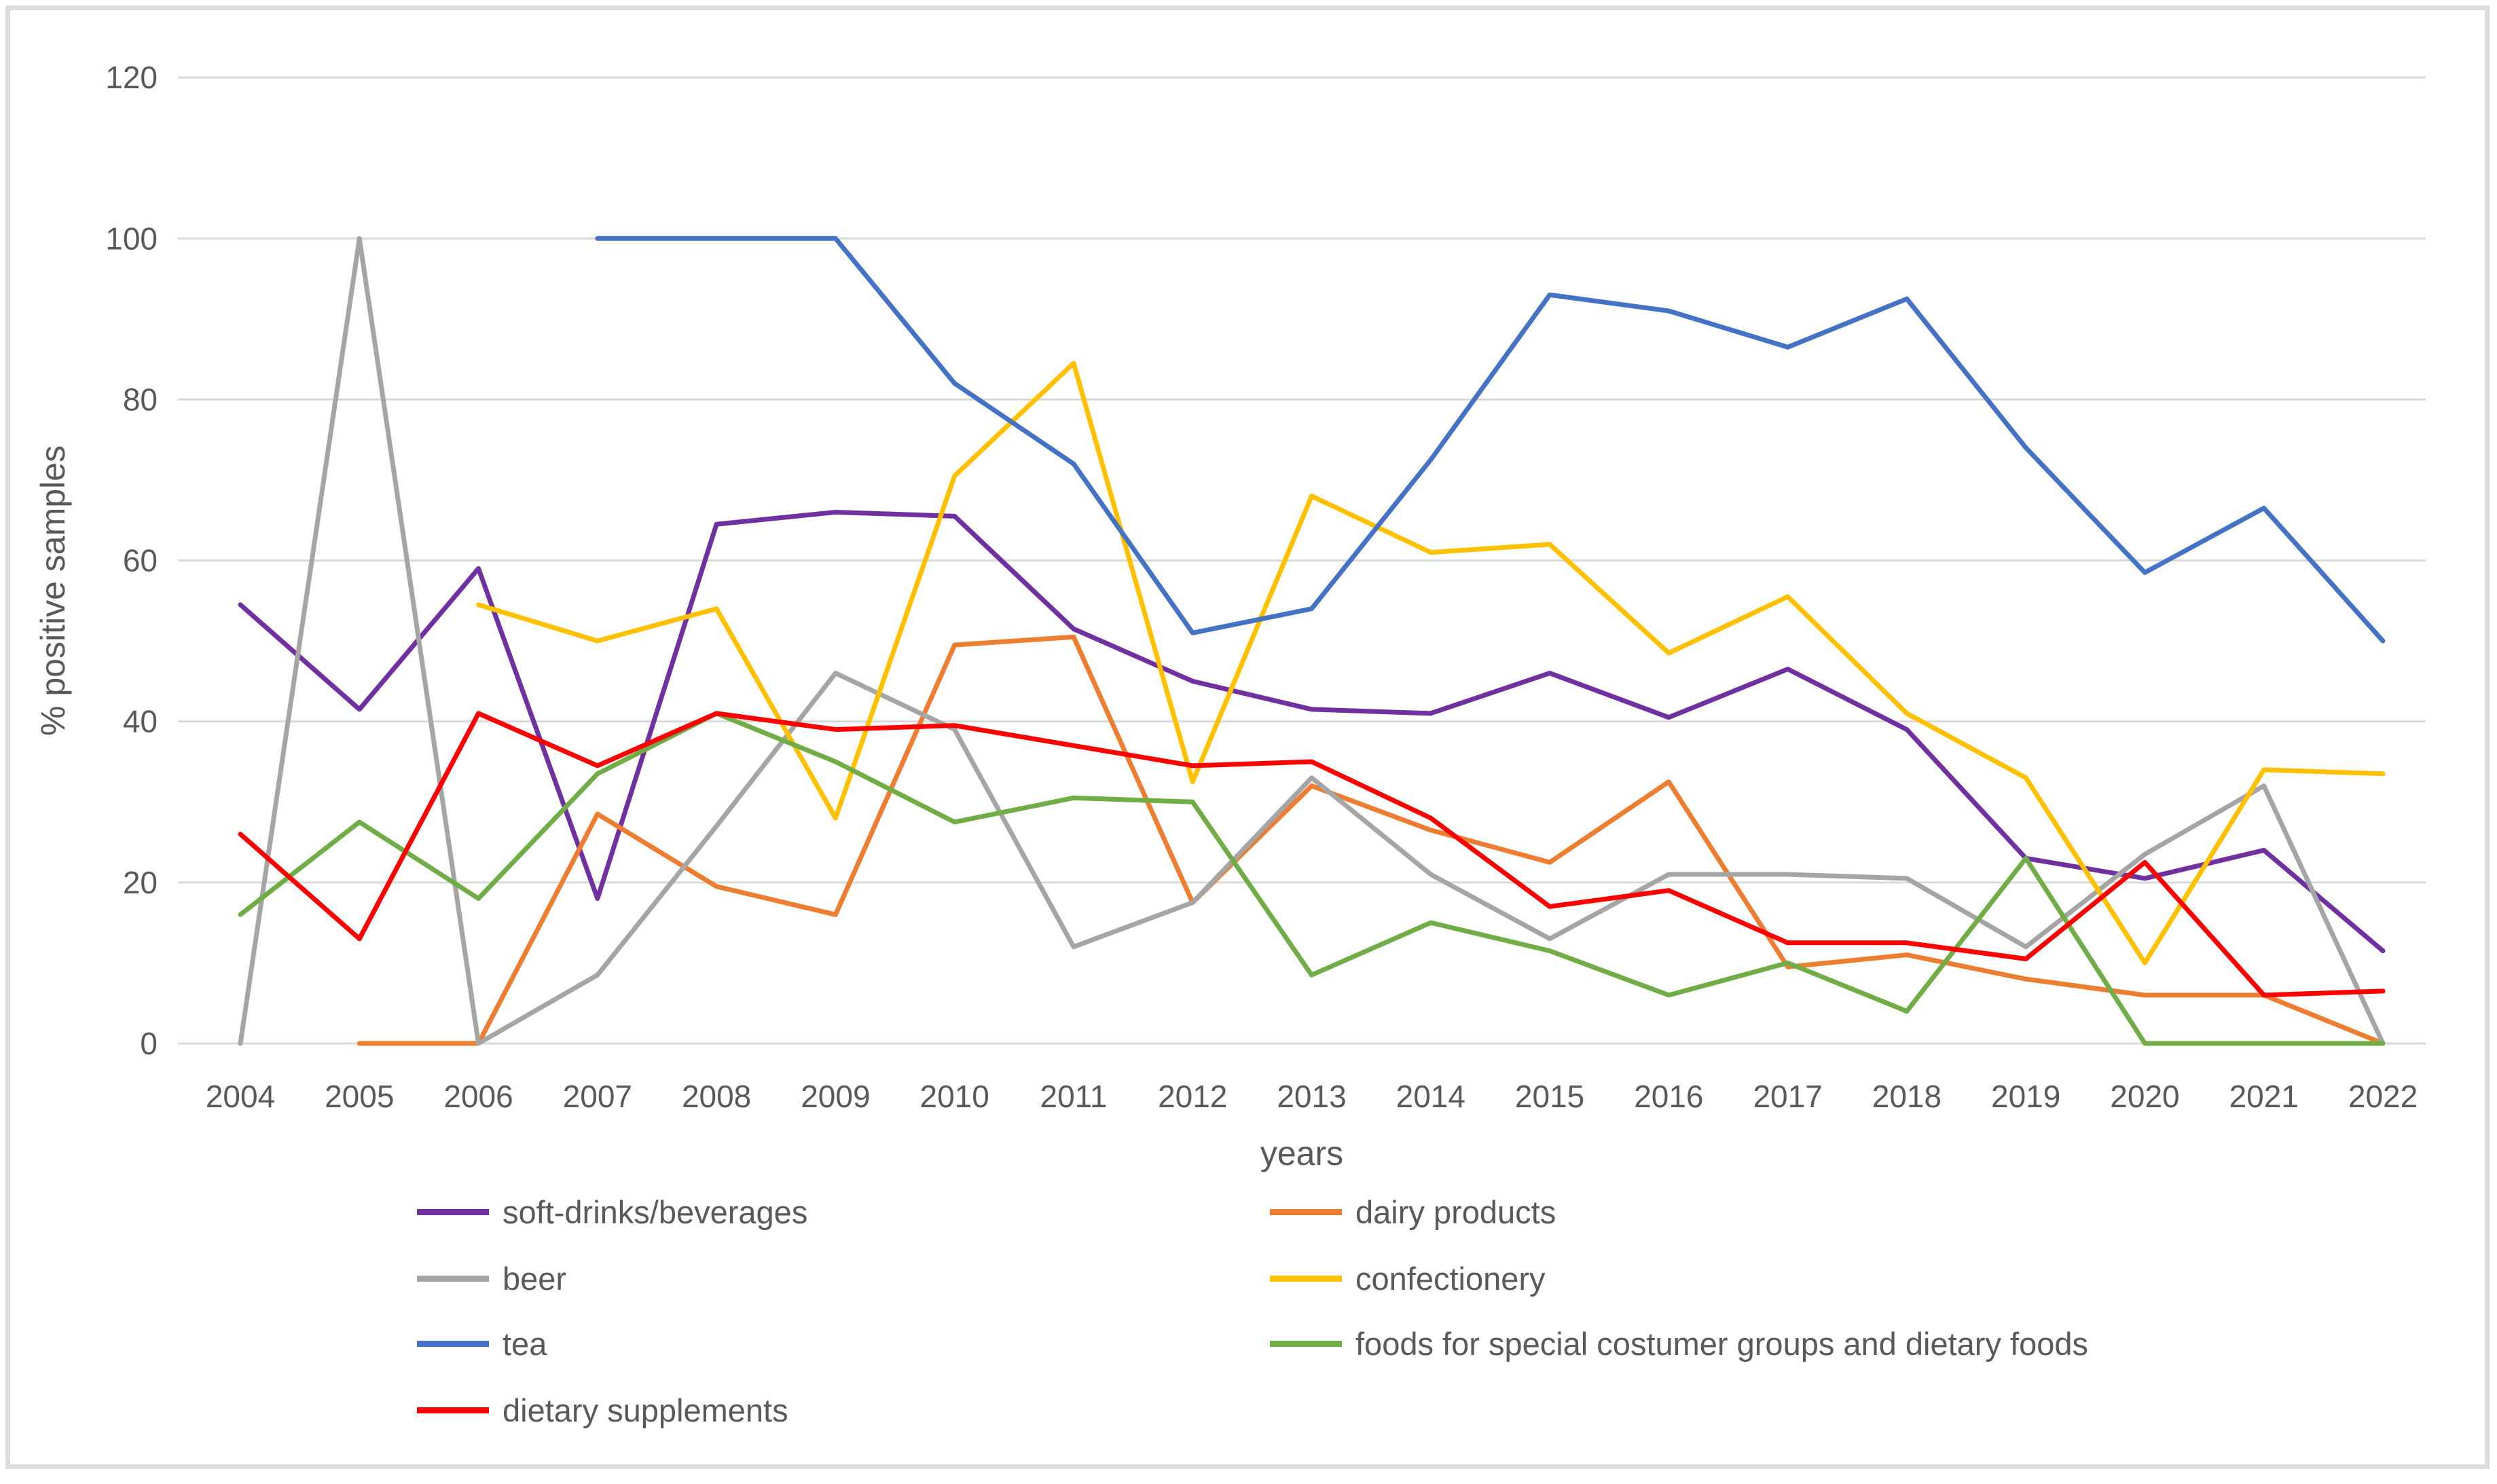 This screenshot has width=2497, height=1484. Describe the element at coordinates (241, 1096) in the screenshot. I see `x-tick-label-2004: 2004` at that location.